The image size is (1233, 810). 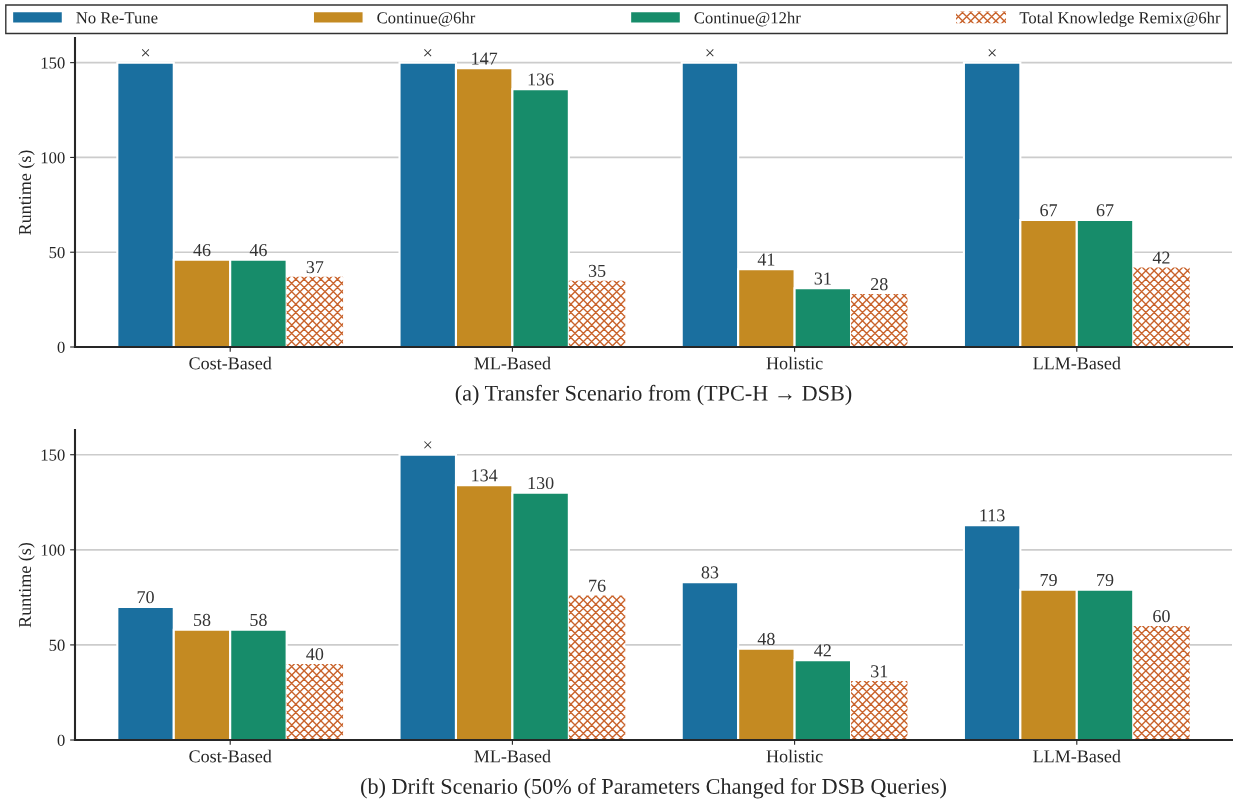 I want to click on data-label: 48, so click(x=766, y=639).